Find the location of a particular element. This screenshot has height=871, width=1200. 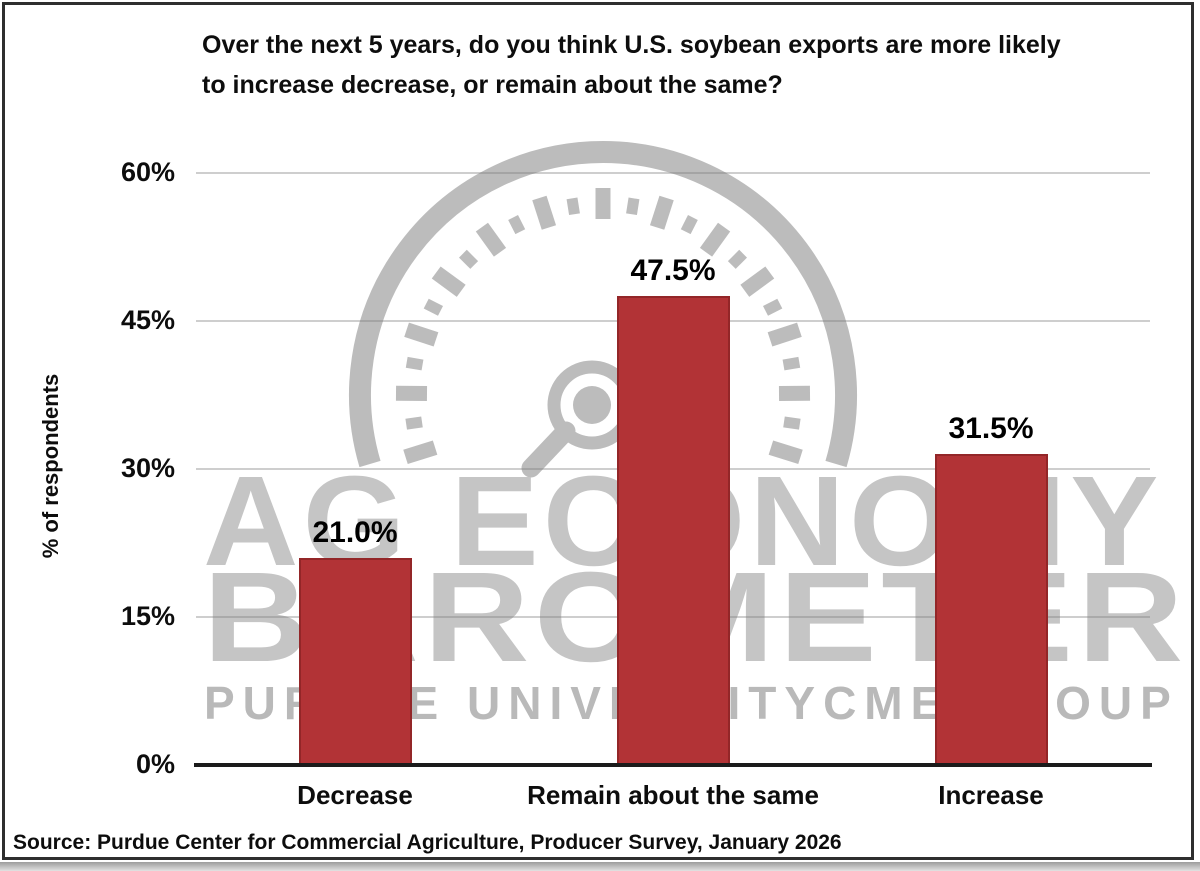

x-category-label: Increase is located at coordinates (991, 795).